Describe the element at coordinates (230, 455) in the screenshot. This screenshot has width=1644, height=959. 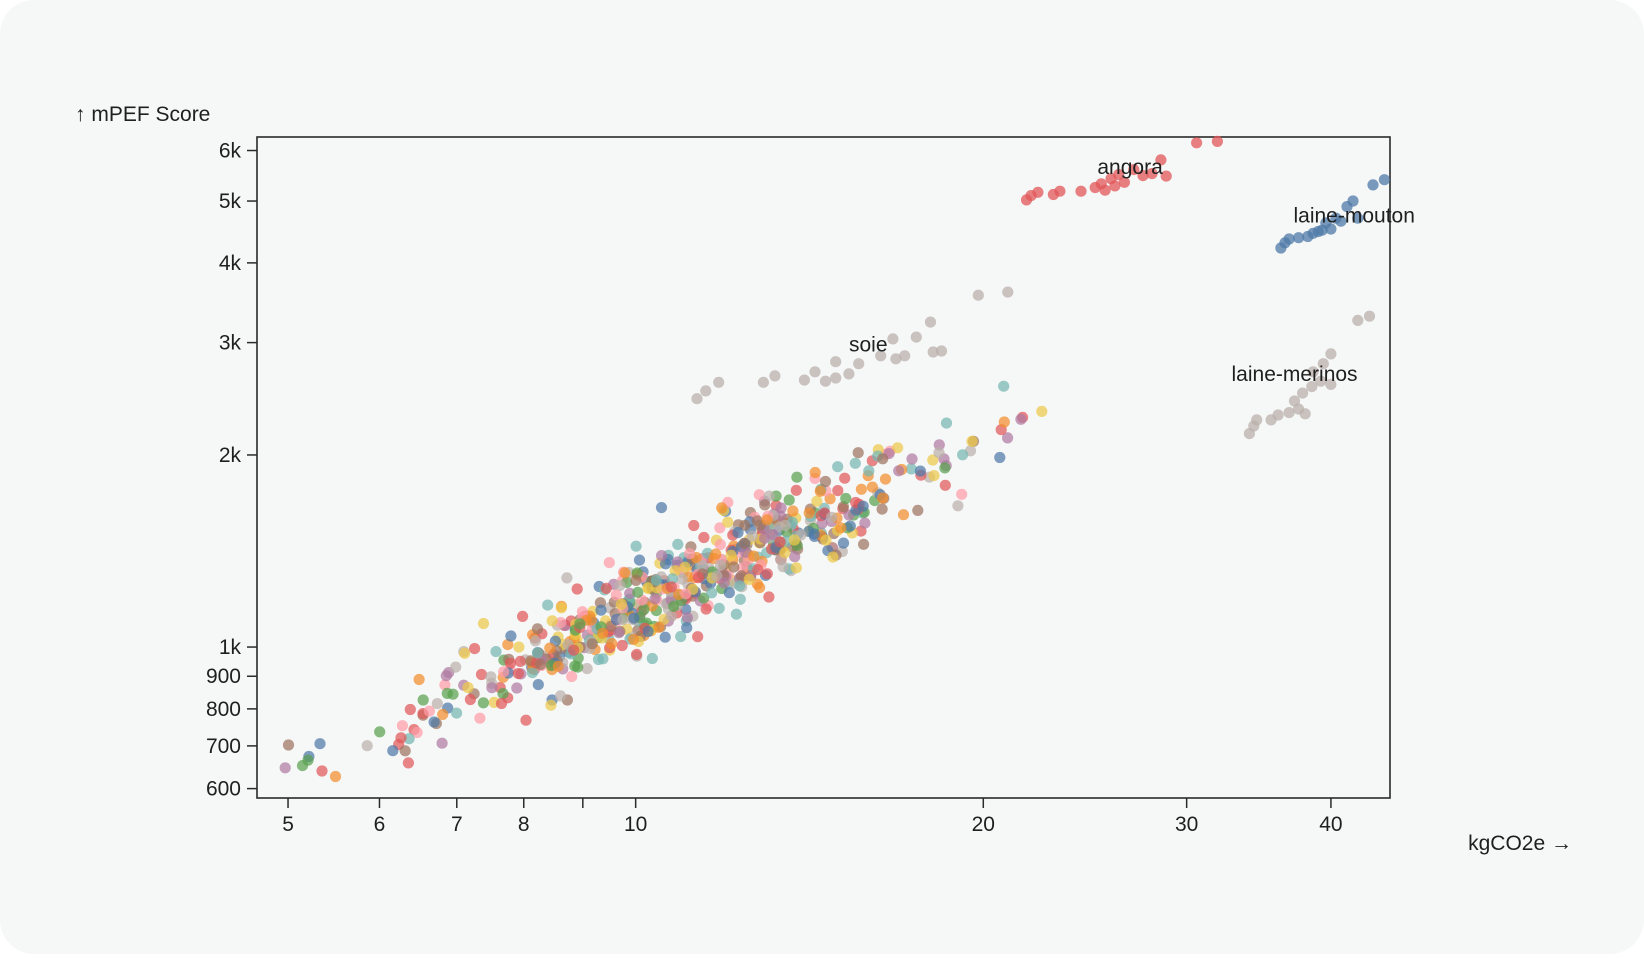
I see `y-tick-label: 2k` at that location.